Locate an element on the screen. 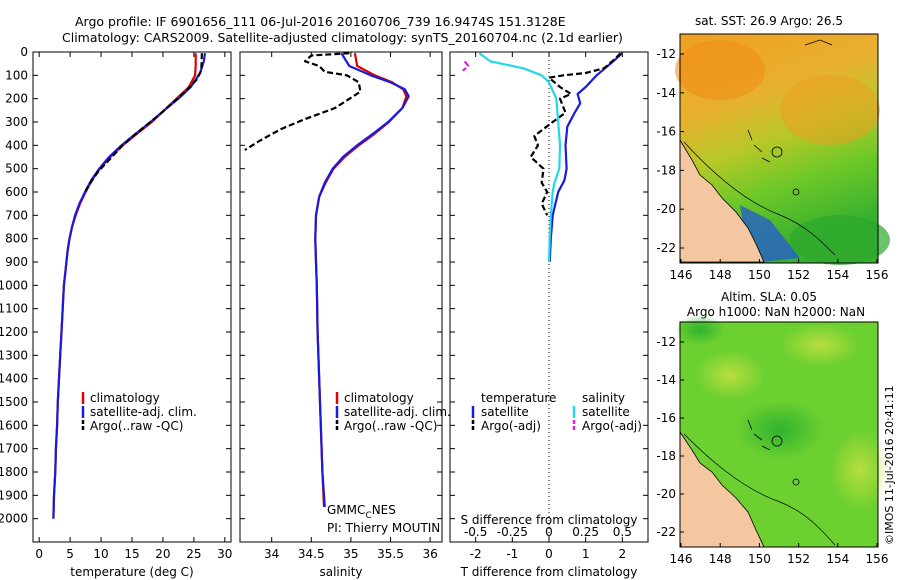  sla-map-axes: 146 148 150 152 154 156 -12 -14 -16 -18 -20 -22 is located at coordinates (772, 450).